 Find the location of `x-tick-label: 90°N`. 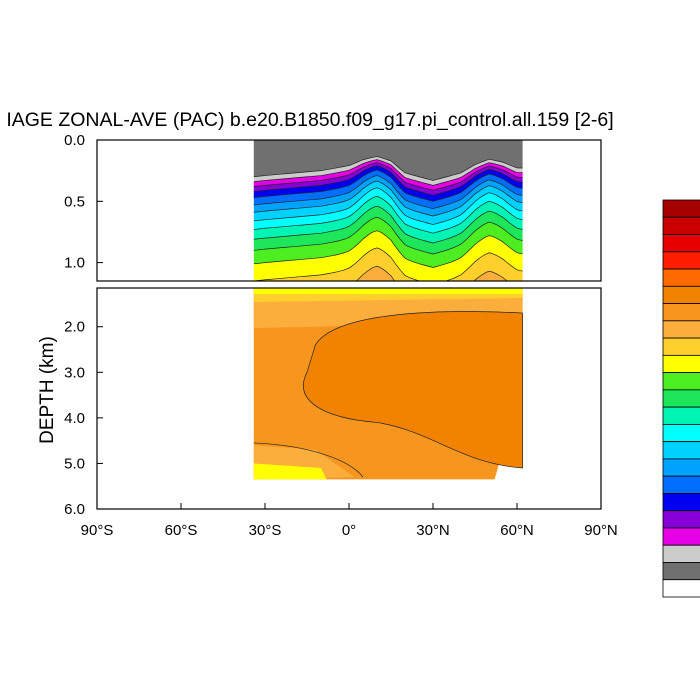

x-tick-label: 90°N is located at coordinates (601, 530).